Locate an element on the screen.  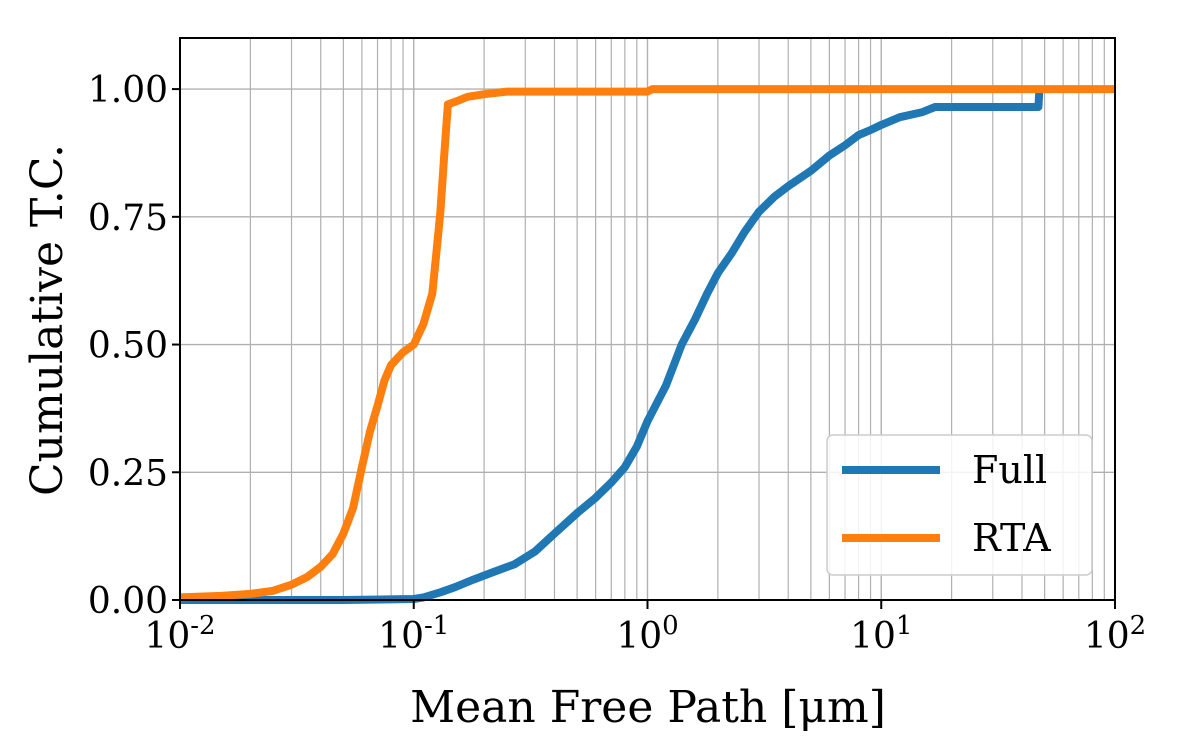
x-tick-label: 10⁰ is located at coordinates (647, 634).